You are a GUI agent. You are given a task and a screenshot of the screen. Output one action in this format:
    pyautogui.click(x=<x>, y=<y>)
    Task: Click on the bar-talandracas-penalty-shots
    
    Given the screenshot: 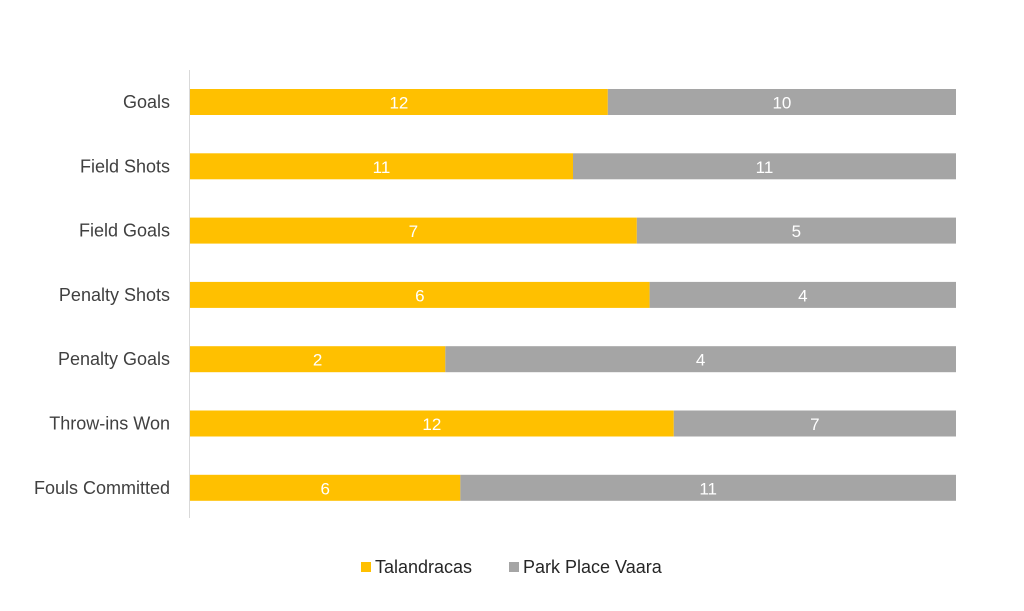 What is the action you would take?
    pyautogui.click(x=420, y=294)
    